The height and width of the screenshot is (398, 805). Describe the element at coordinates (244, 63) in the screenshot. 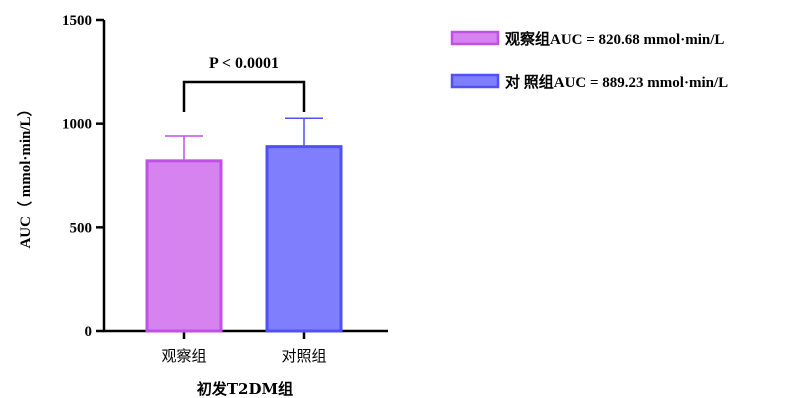

I see `p-value-label: P < 0.0001` at that location.